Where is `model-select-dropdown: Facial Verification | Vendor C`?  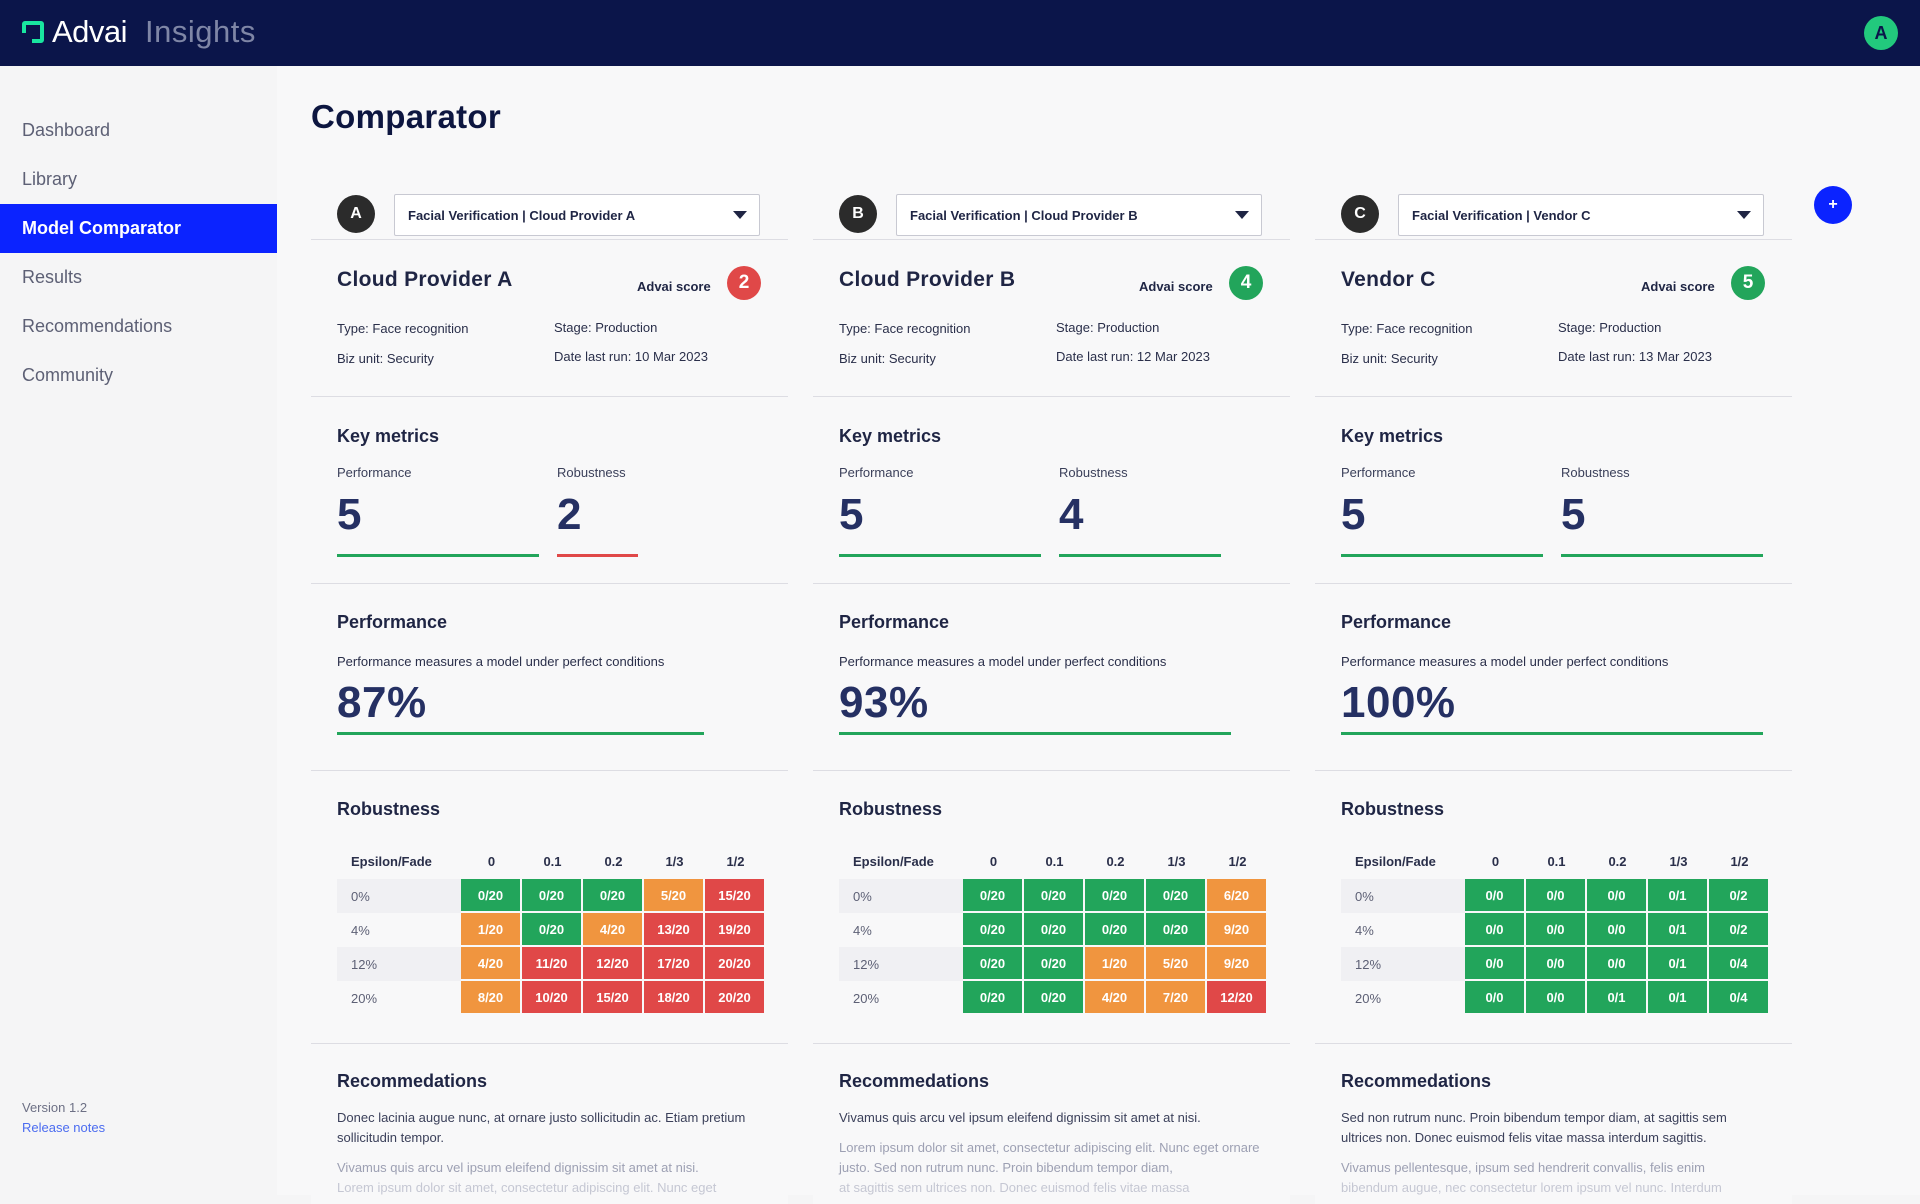
model-select-dropdown: Facial Verification | Vendor C is located at coordinates (1581, 215).